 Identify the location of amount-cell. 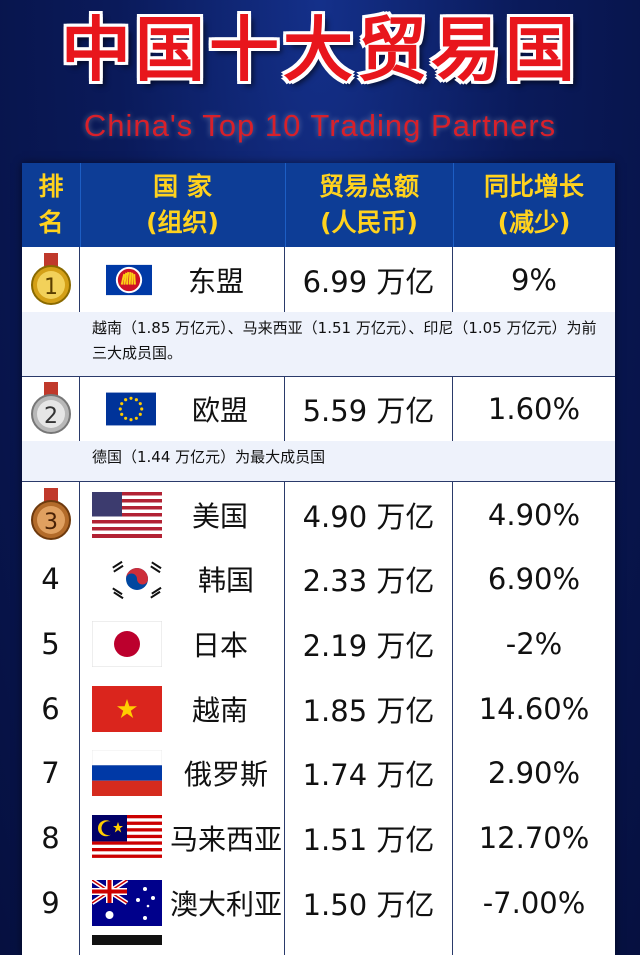
(369, 945).